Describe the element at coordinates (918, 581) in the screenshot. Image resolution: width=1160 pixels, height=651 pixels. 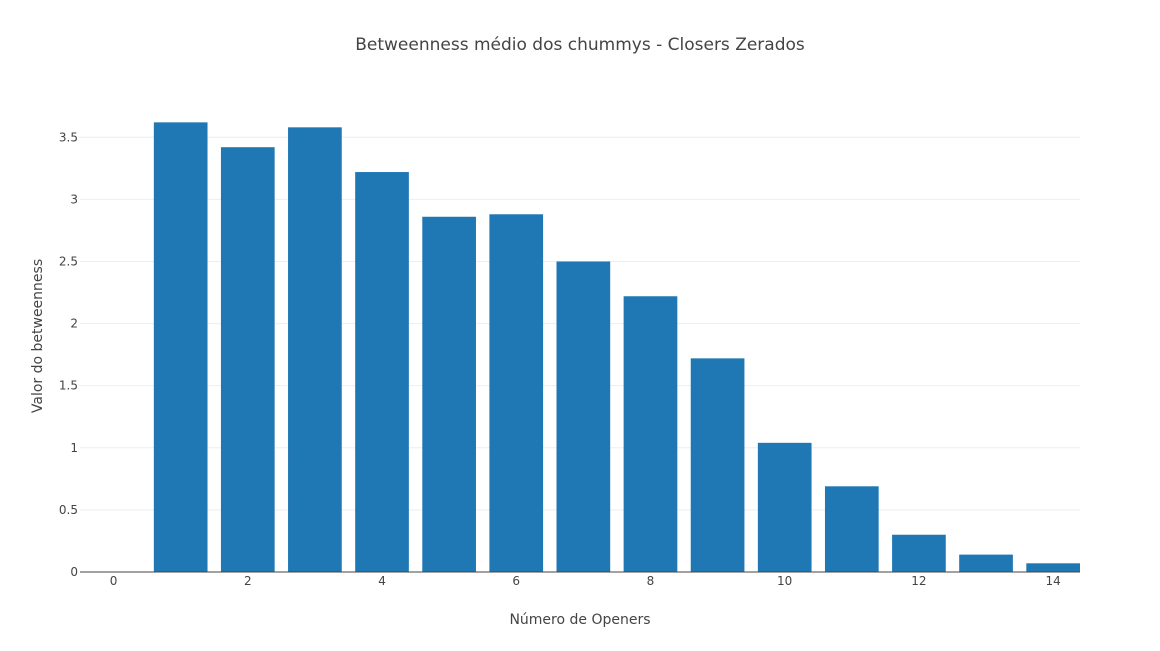
I see `x-tick-label: 12` at that location.